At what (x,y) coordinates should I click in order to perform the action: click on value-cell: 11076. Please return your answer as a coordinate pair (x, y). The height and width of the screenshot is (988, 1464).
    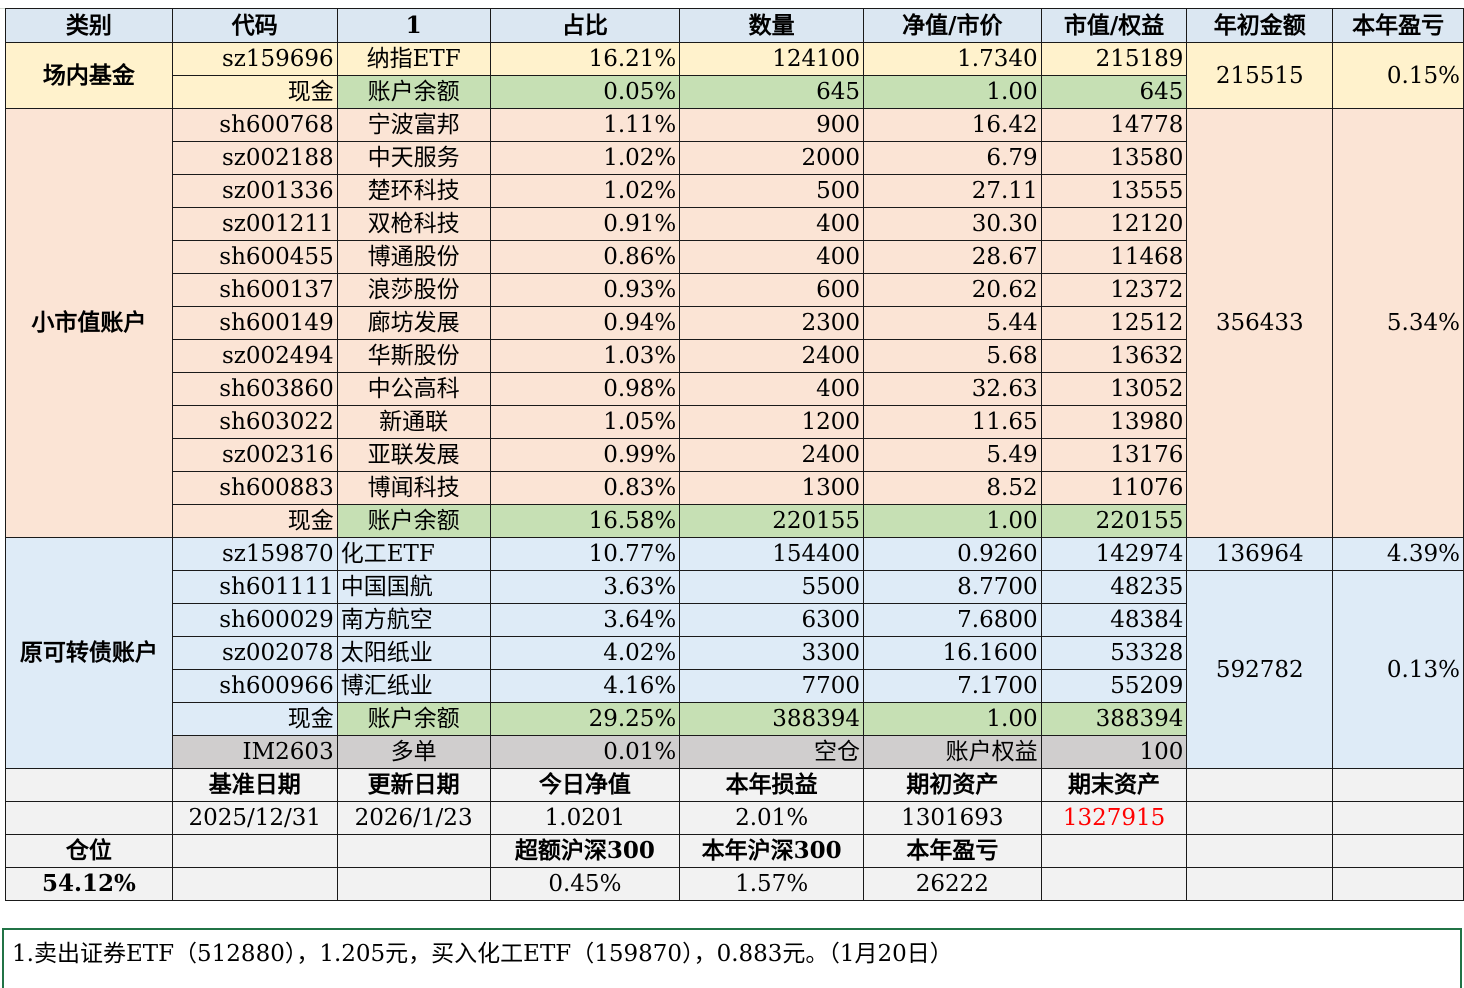
    Looking at the image, I should click on (1114, 488).